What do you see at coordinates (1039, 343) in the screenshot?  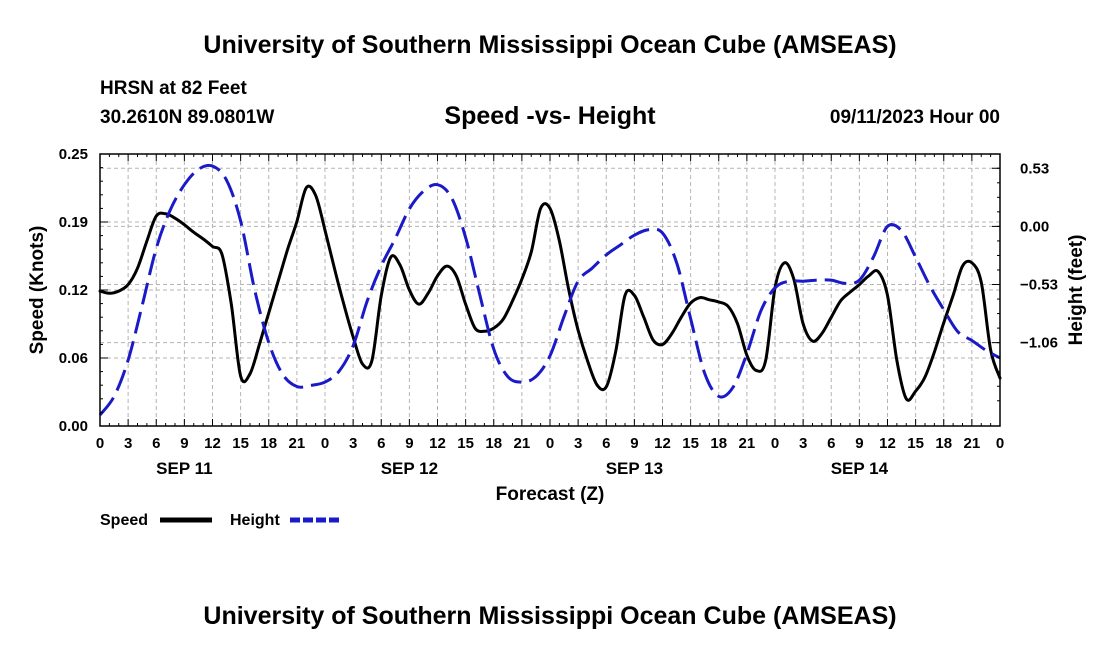 I see `y-right-tick-label: −1.06` at bounding box center [1039, 343].